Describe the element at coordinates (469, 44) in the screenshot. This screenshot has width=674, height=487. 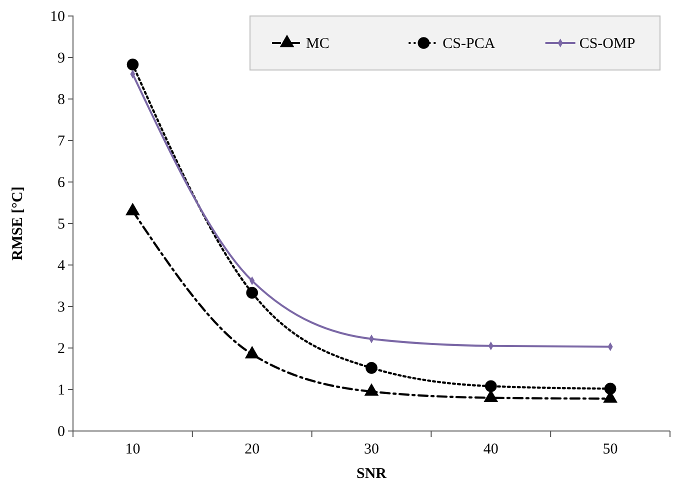
I see `legend-label: CS-PCA` at that location.